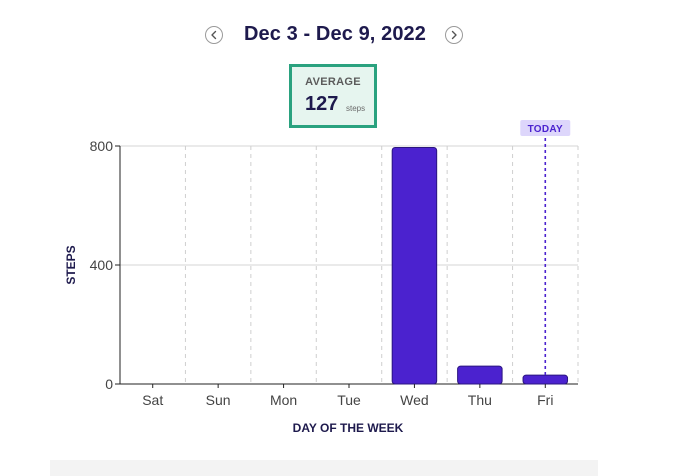  Describe the element at coordinates (109, 384) in the screenshot. I see `y-tick-label: 0` at that location.